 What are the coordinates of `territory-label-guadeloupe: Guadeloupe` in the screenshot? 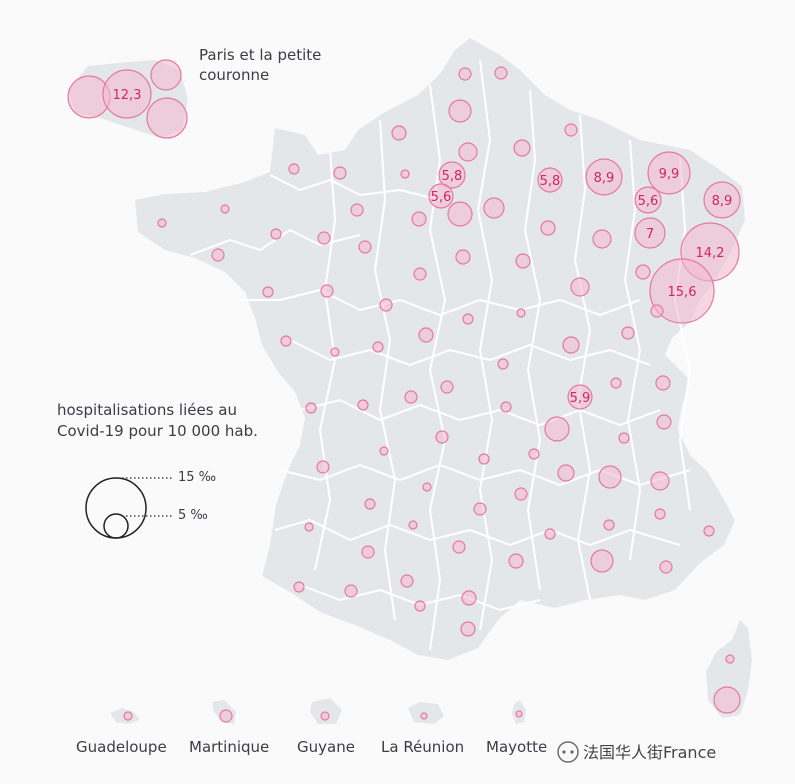 It's located at (121, 747).